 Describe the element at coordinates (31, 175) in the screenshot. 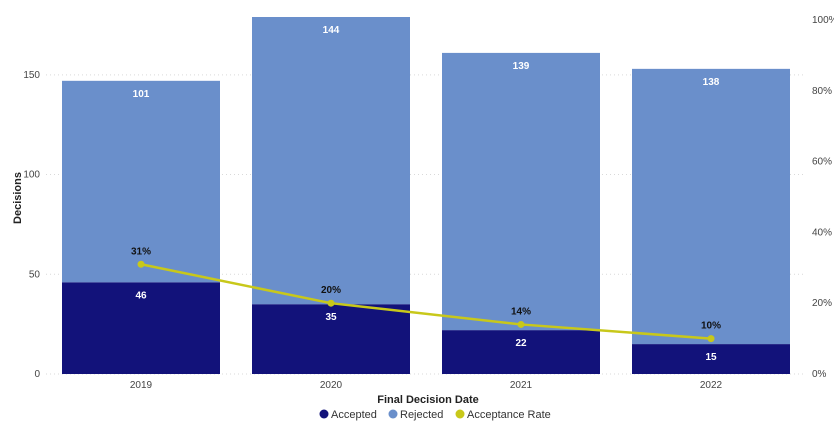

I see `y-tick-label: 100` at that location.